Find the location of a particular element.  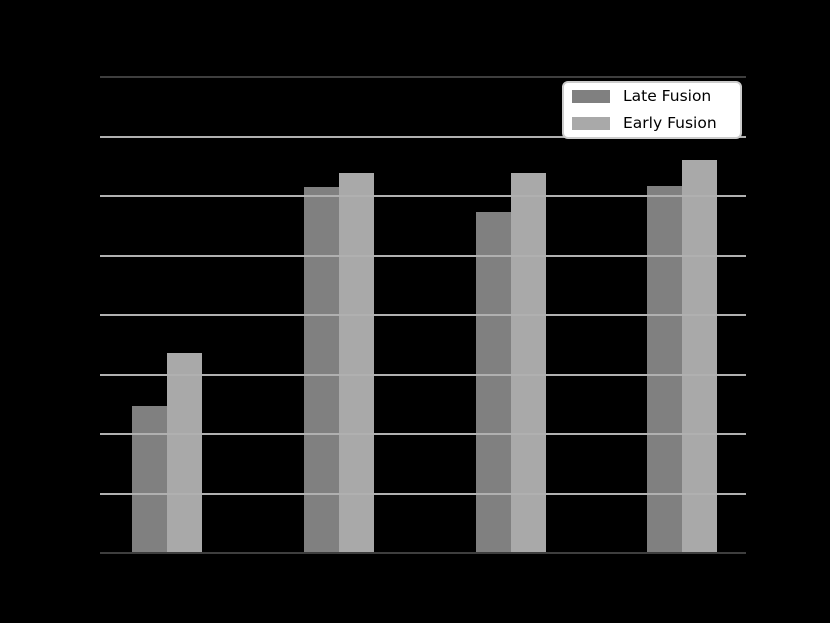

bar-early-fusion-group2 is located at coordinates (356, 362).